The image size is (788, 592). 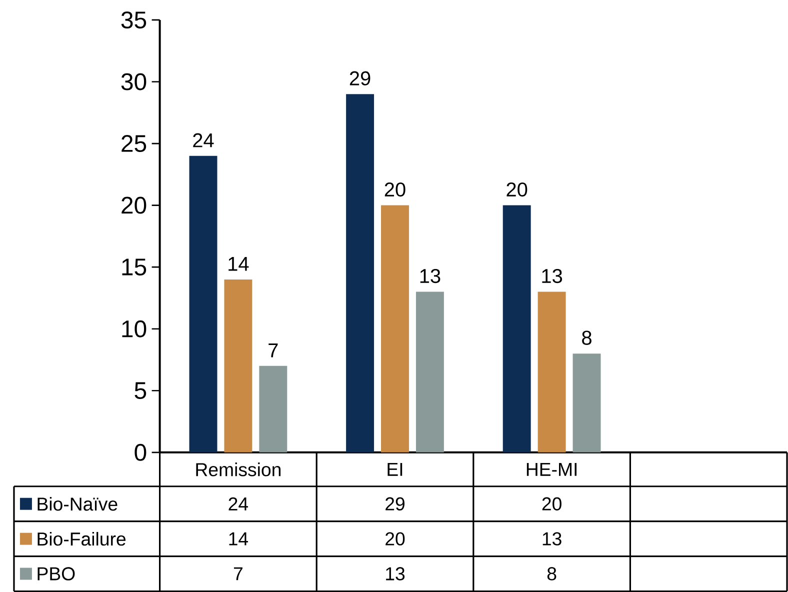 I want to click on data-label: 14, so click(x=238, y=539).